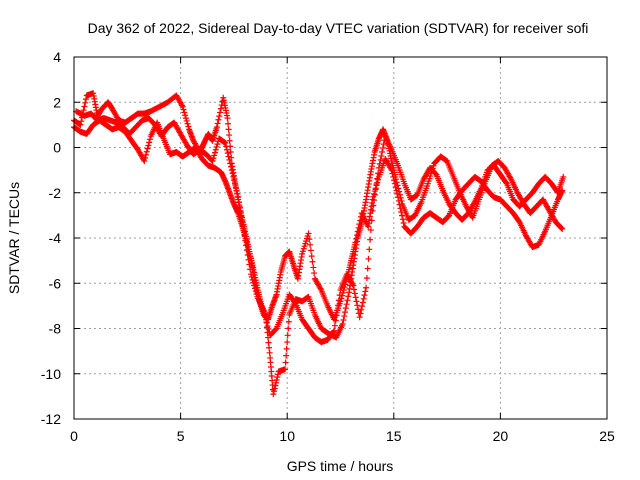 This screenshot has height=480, width=640. I want to click on y-axis-label: SDTVAR / TECUs, so click(14, 238).